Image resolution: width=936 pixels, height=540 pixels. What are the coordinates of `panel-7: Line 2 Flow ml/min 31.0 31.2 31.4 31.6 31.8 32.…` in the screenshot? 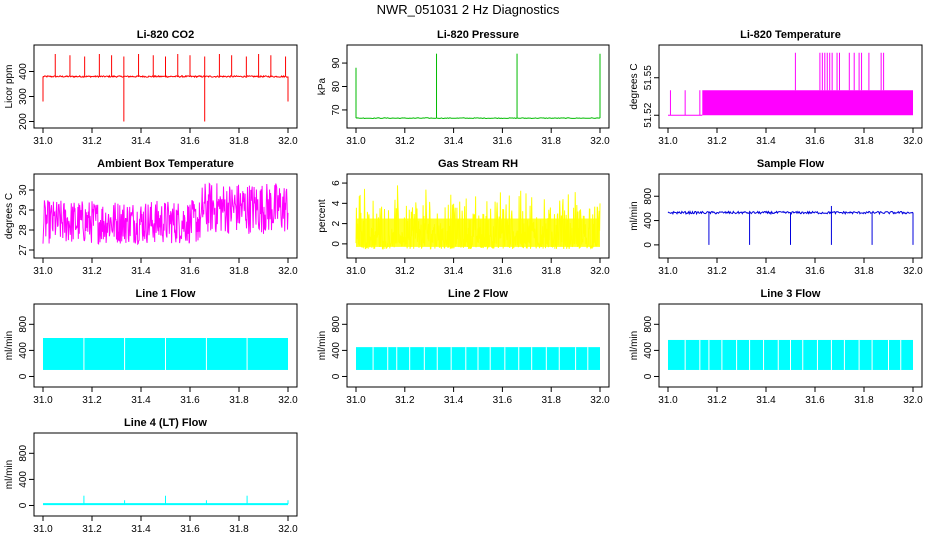 It's located at (463, 347).